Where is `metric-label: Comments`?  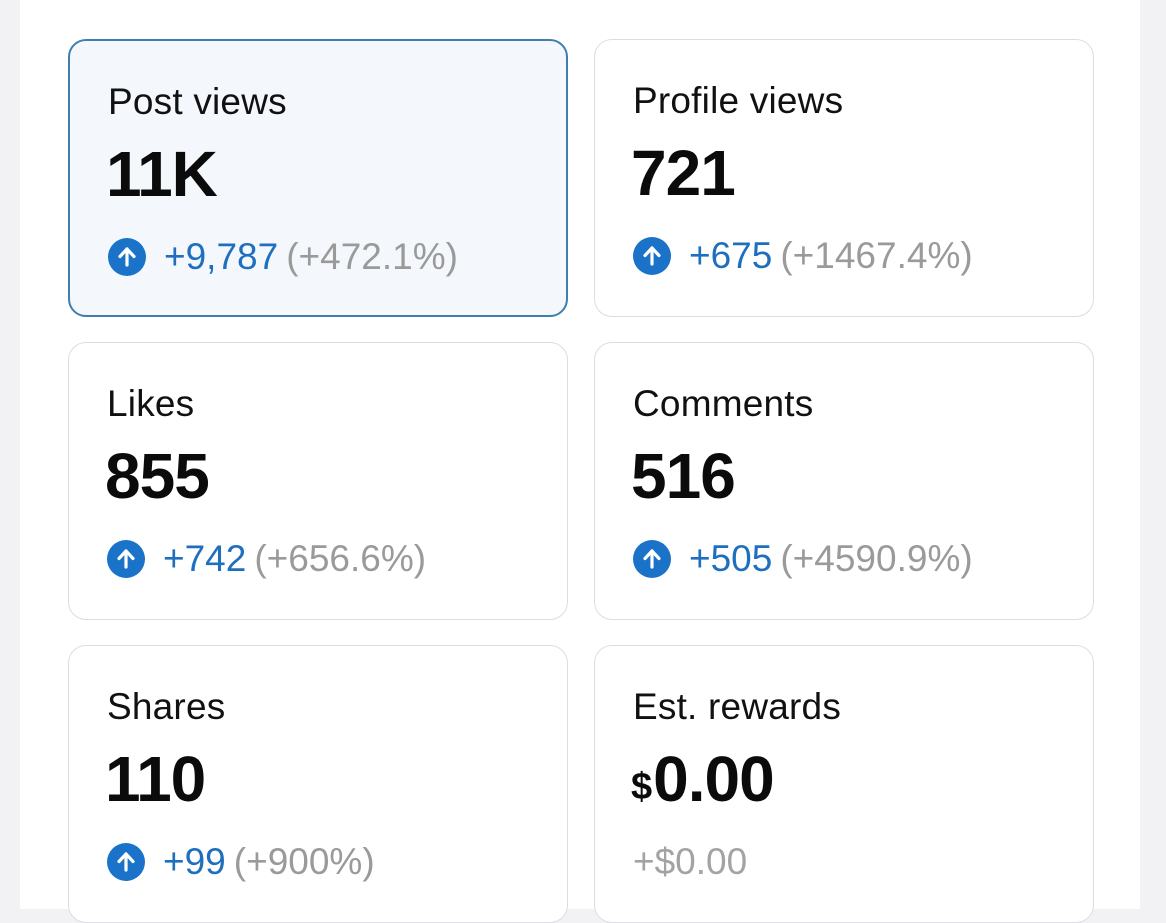
metric-label: Comments is located at coordinates (723, 403).